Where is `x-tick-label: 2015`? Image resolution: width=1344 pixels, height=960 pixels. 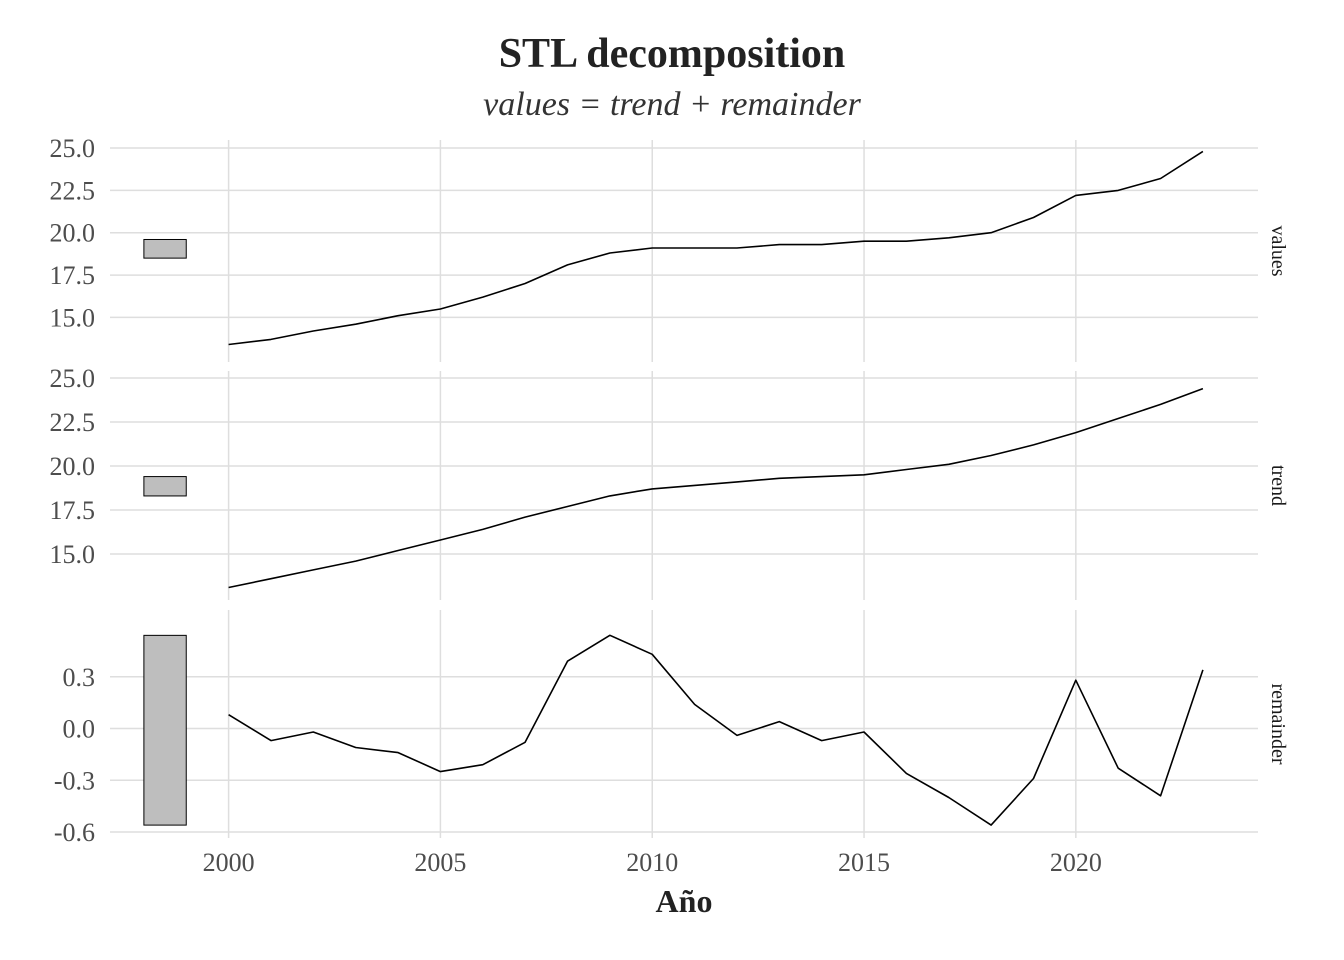 x-tick-label: 2015 is located at coordinates (864, 862).